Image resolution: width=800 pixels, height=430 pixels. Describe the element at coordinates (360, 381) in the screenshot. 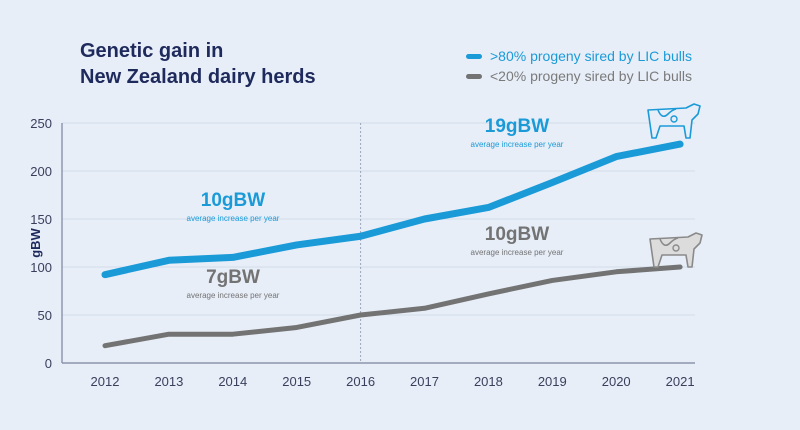

I see `x-tick-label: 2016` at that location.